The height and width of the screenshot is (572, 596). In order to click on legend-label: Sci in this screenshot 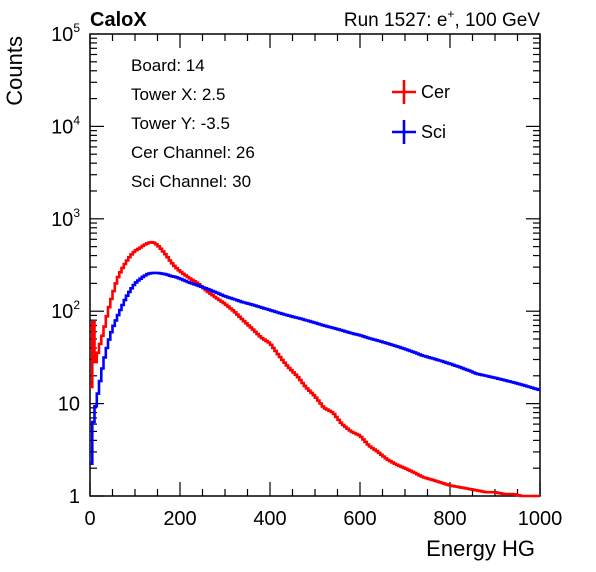, I will do `click(433, 132)`.